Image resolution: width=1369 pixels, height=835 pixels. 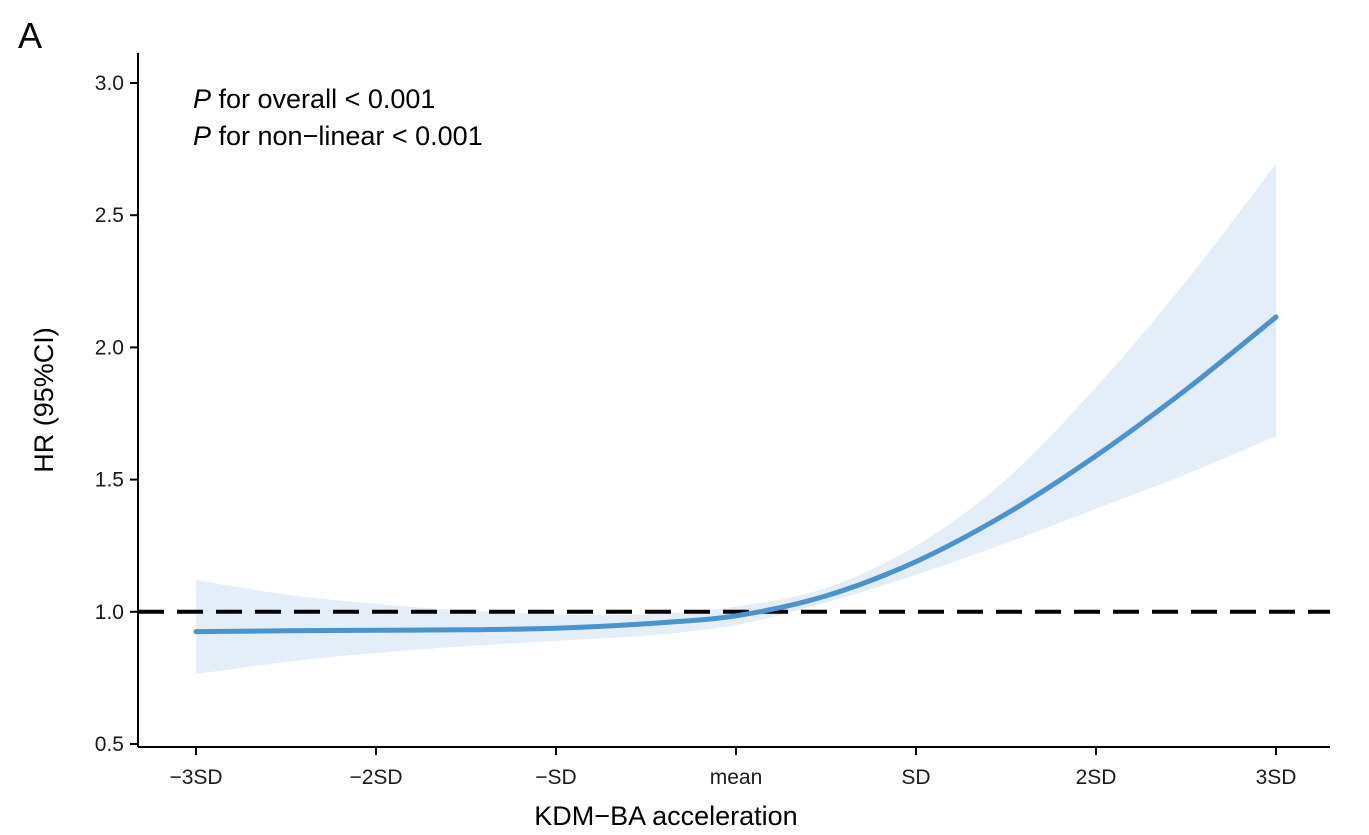 What do you see at coordinates (665, 816) in the screenshot?
I see `x-axis-title: KDM−BA acceleration` at bounding box center [665, 816].